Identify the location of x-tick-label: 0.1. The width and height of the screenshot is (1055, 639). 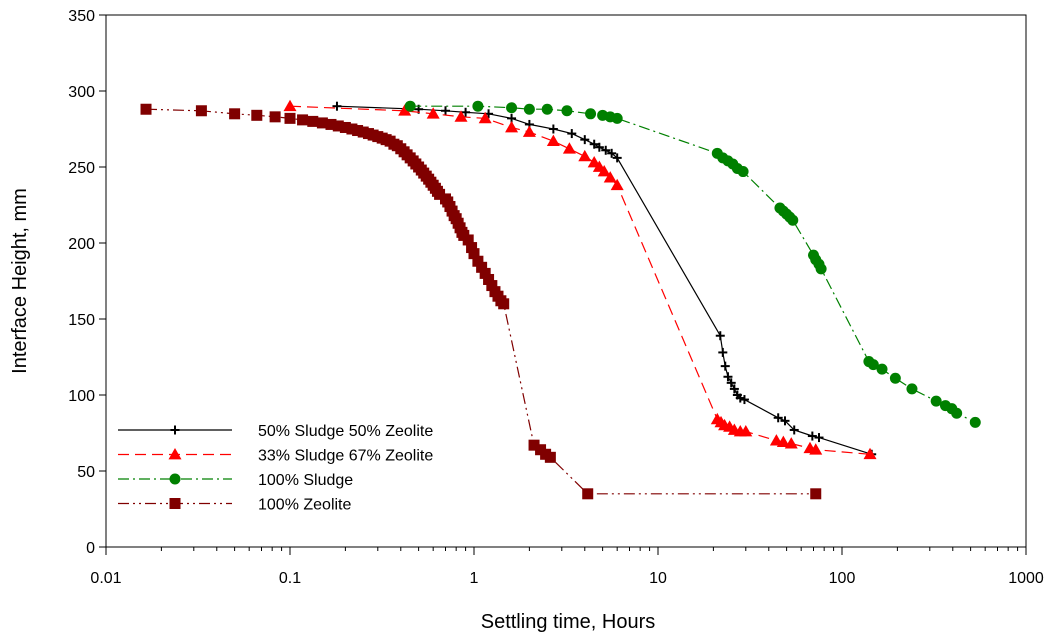
(290, 578).